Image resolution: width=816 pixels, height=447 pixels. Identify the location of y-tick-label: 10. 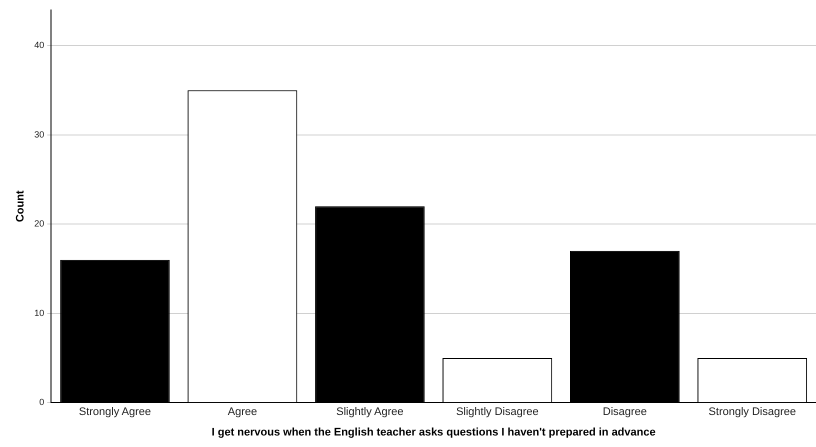
(39, 313).